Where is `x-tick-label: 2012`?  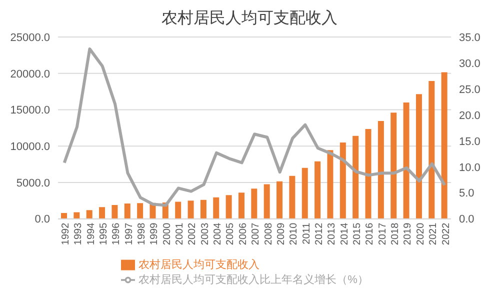 x-tick-label: 2012 is located at coordinates (319, 234).